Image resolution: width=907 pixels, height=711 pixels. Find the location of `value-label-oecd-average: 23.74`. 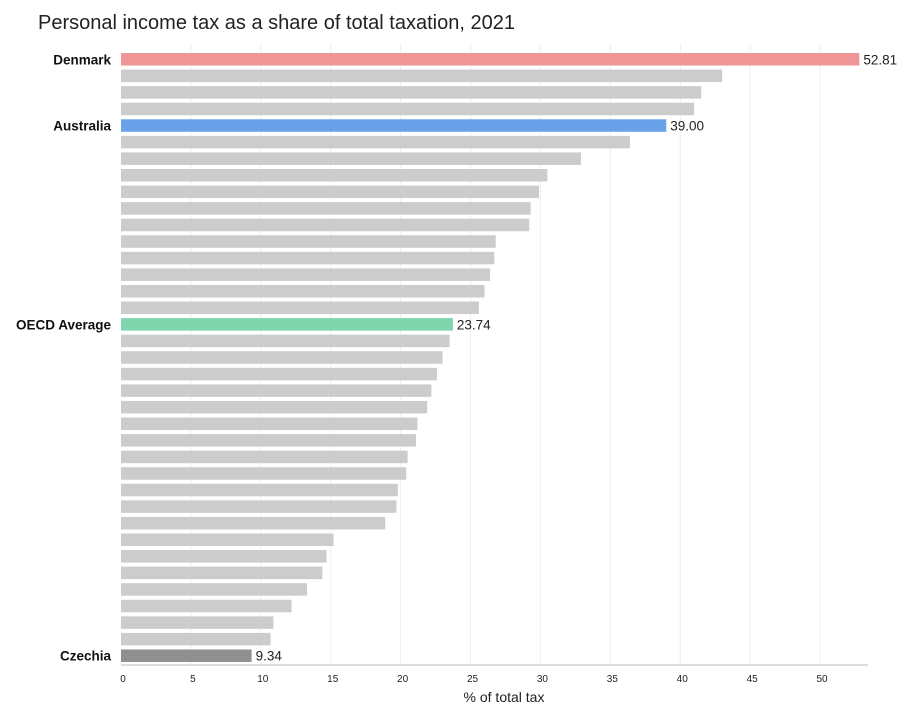

value-label-oecd-average: 23.74 is located at coordinates (474, 324).